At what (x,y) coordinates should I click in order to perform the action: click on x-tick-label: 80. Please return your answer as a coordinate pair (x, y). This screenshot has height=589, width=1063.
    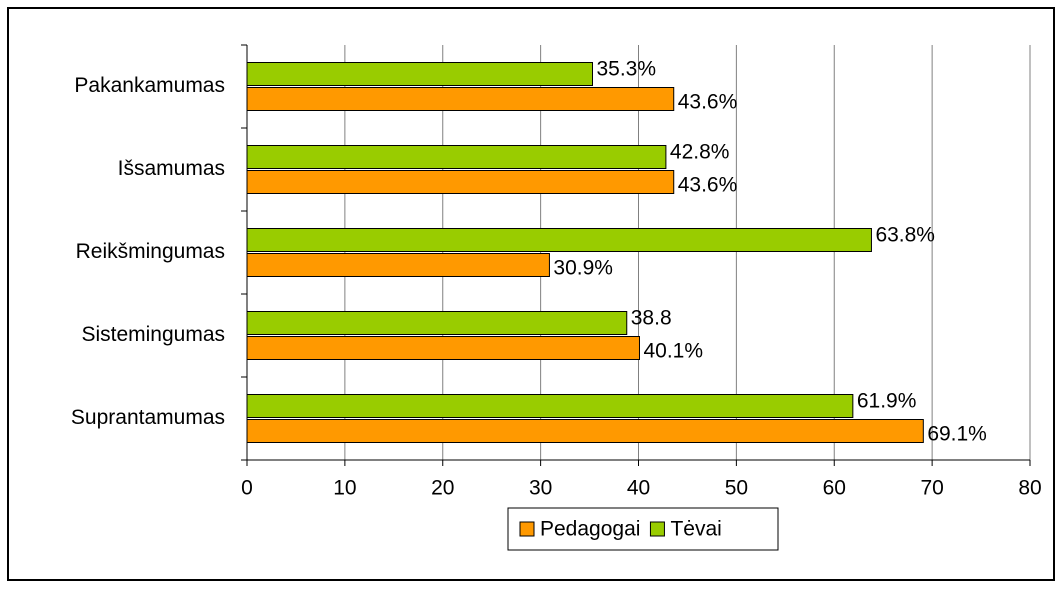
    Looking at the image, I should click on (1029, 488).